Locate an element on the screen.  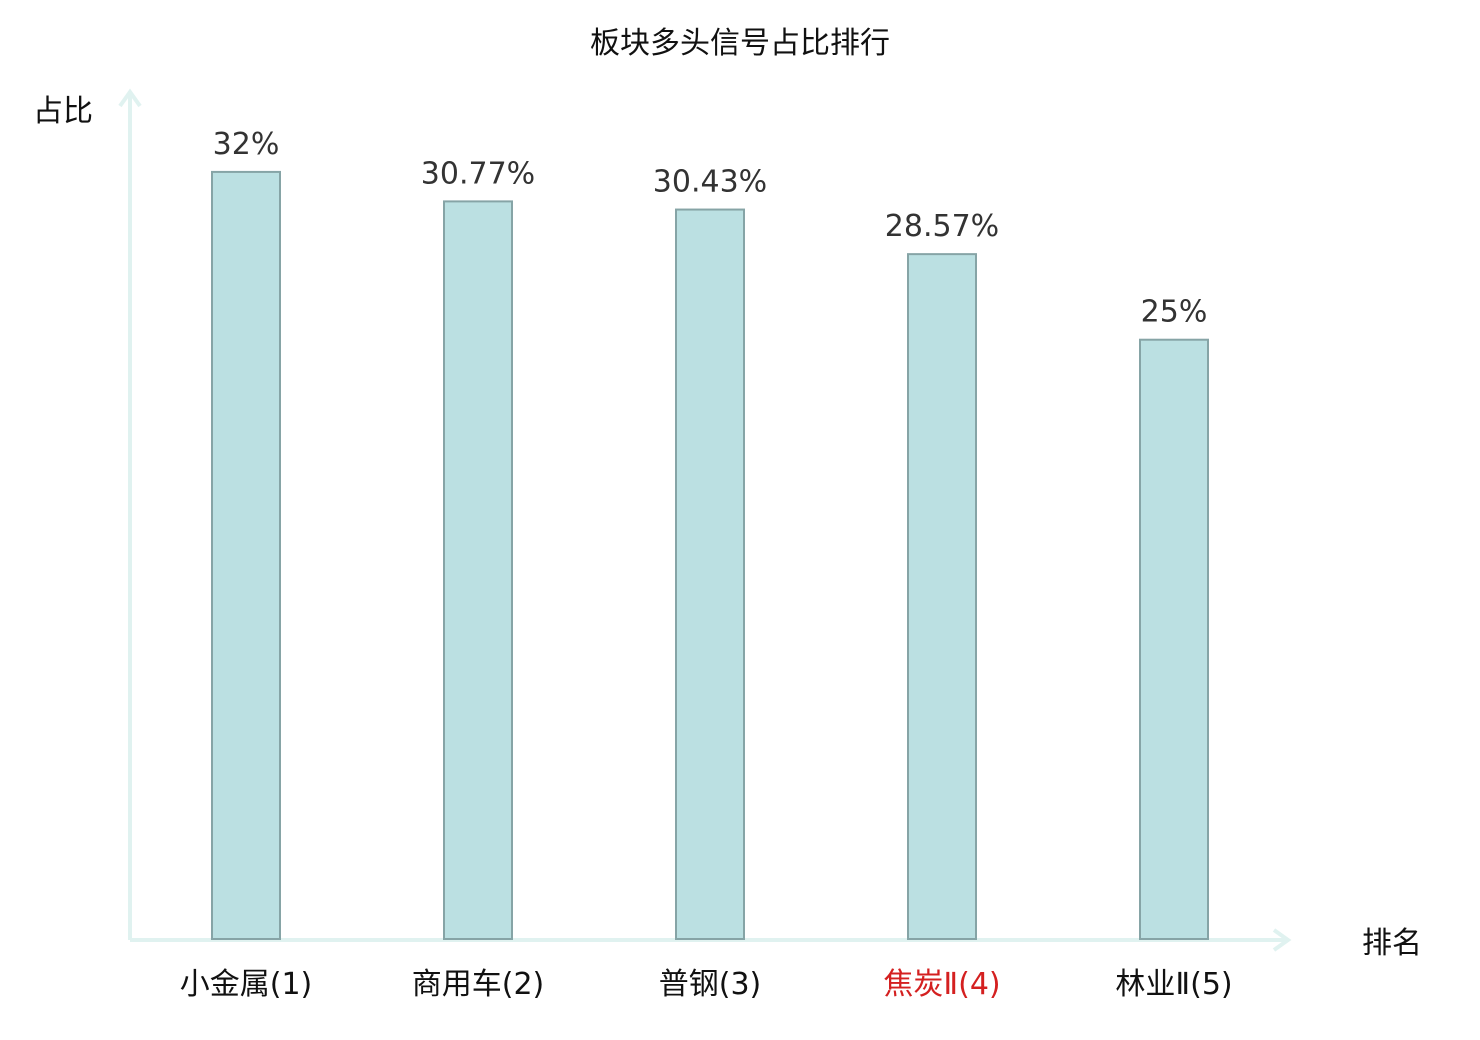
category-label-4: 焦炭Ⅱ(4) is located at coordinates (941, 984).